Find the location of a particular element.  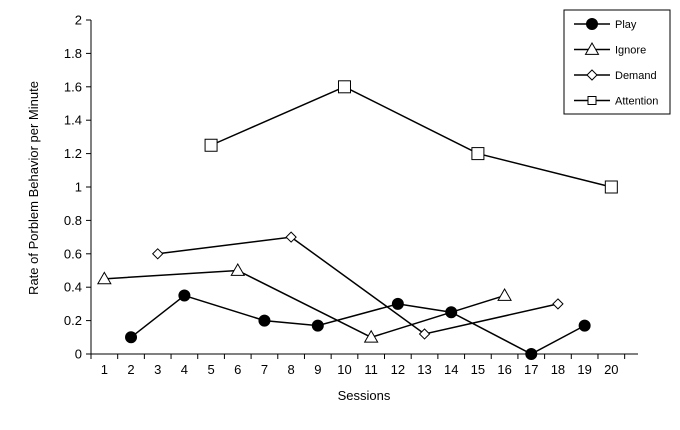

x-tick-label: 20 is located at coordinates (611, 369).